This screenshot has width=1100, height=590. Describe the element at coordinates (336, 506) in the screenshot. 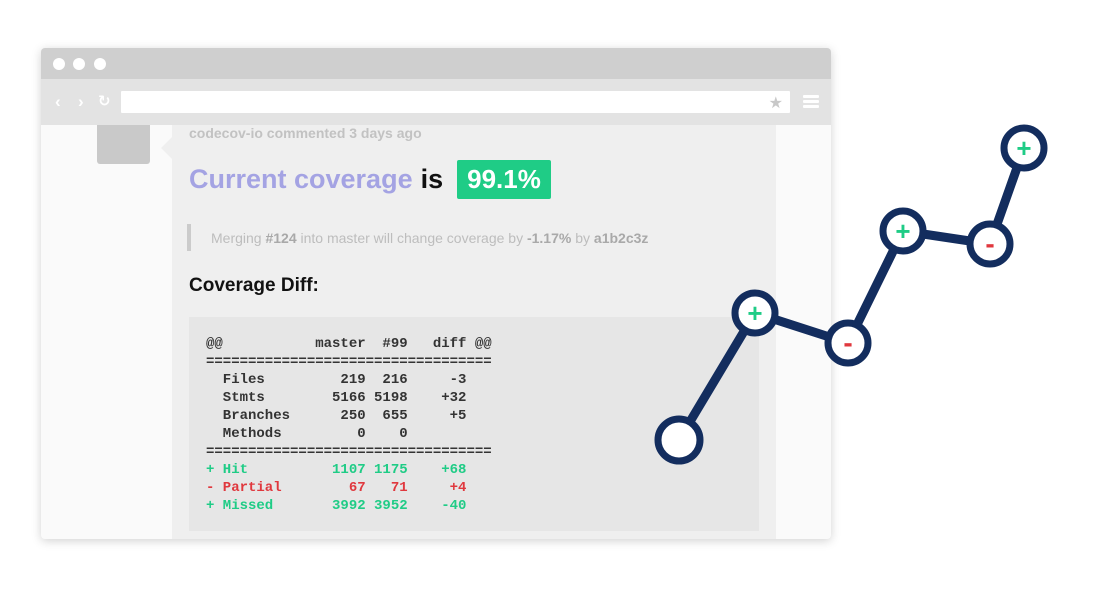

I see `diff-line-missed: + Missed 3992 3952 -40` at that location.